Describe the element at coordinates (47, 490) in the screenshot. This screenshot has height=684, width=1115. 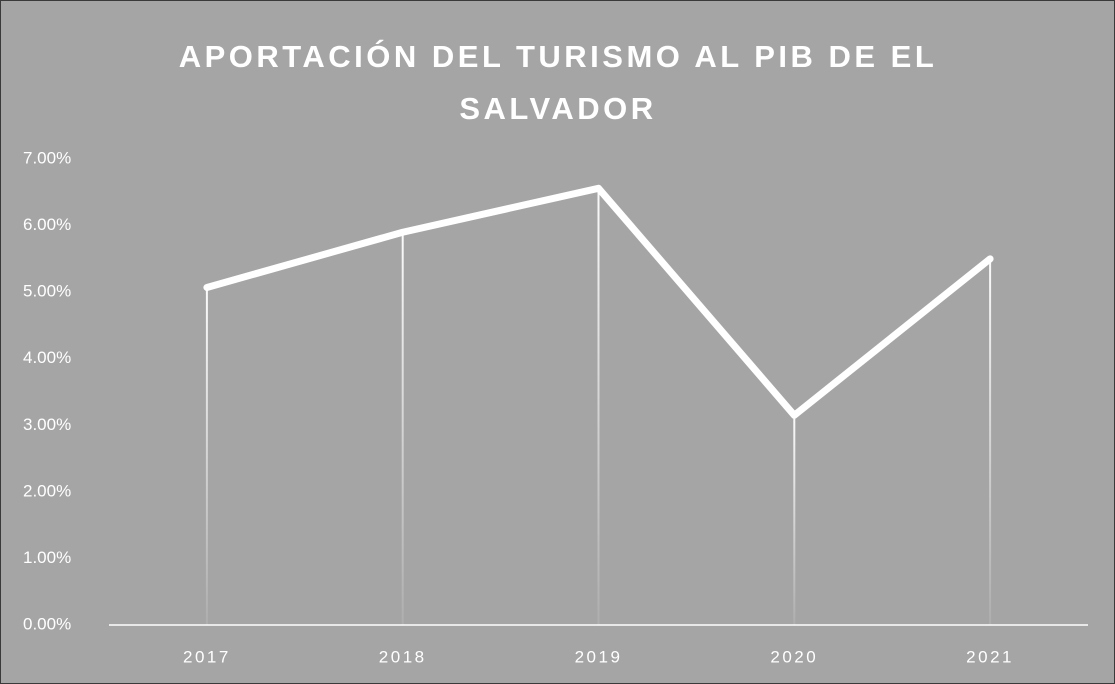
I see `y-tick-label: 2.00%` at that location.